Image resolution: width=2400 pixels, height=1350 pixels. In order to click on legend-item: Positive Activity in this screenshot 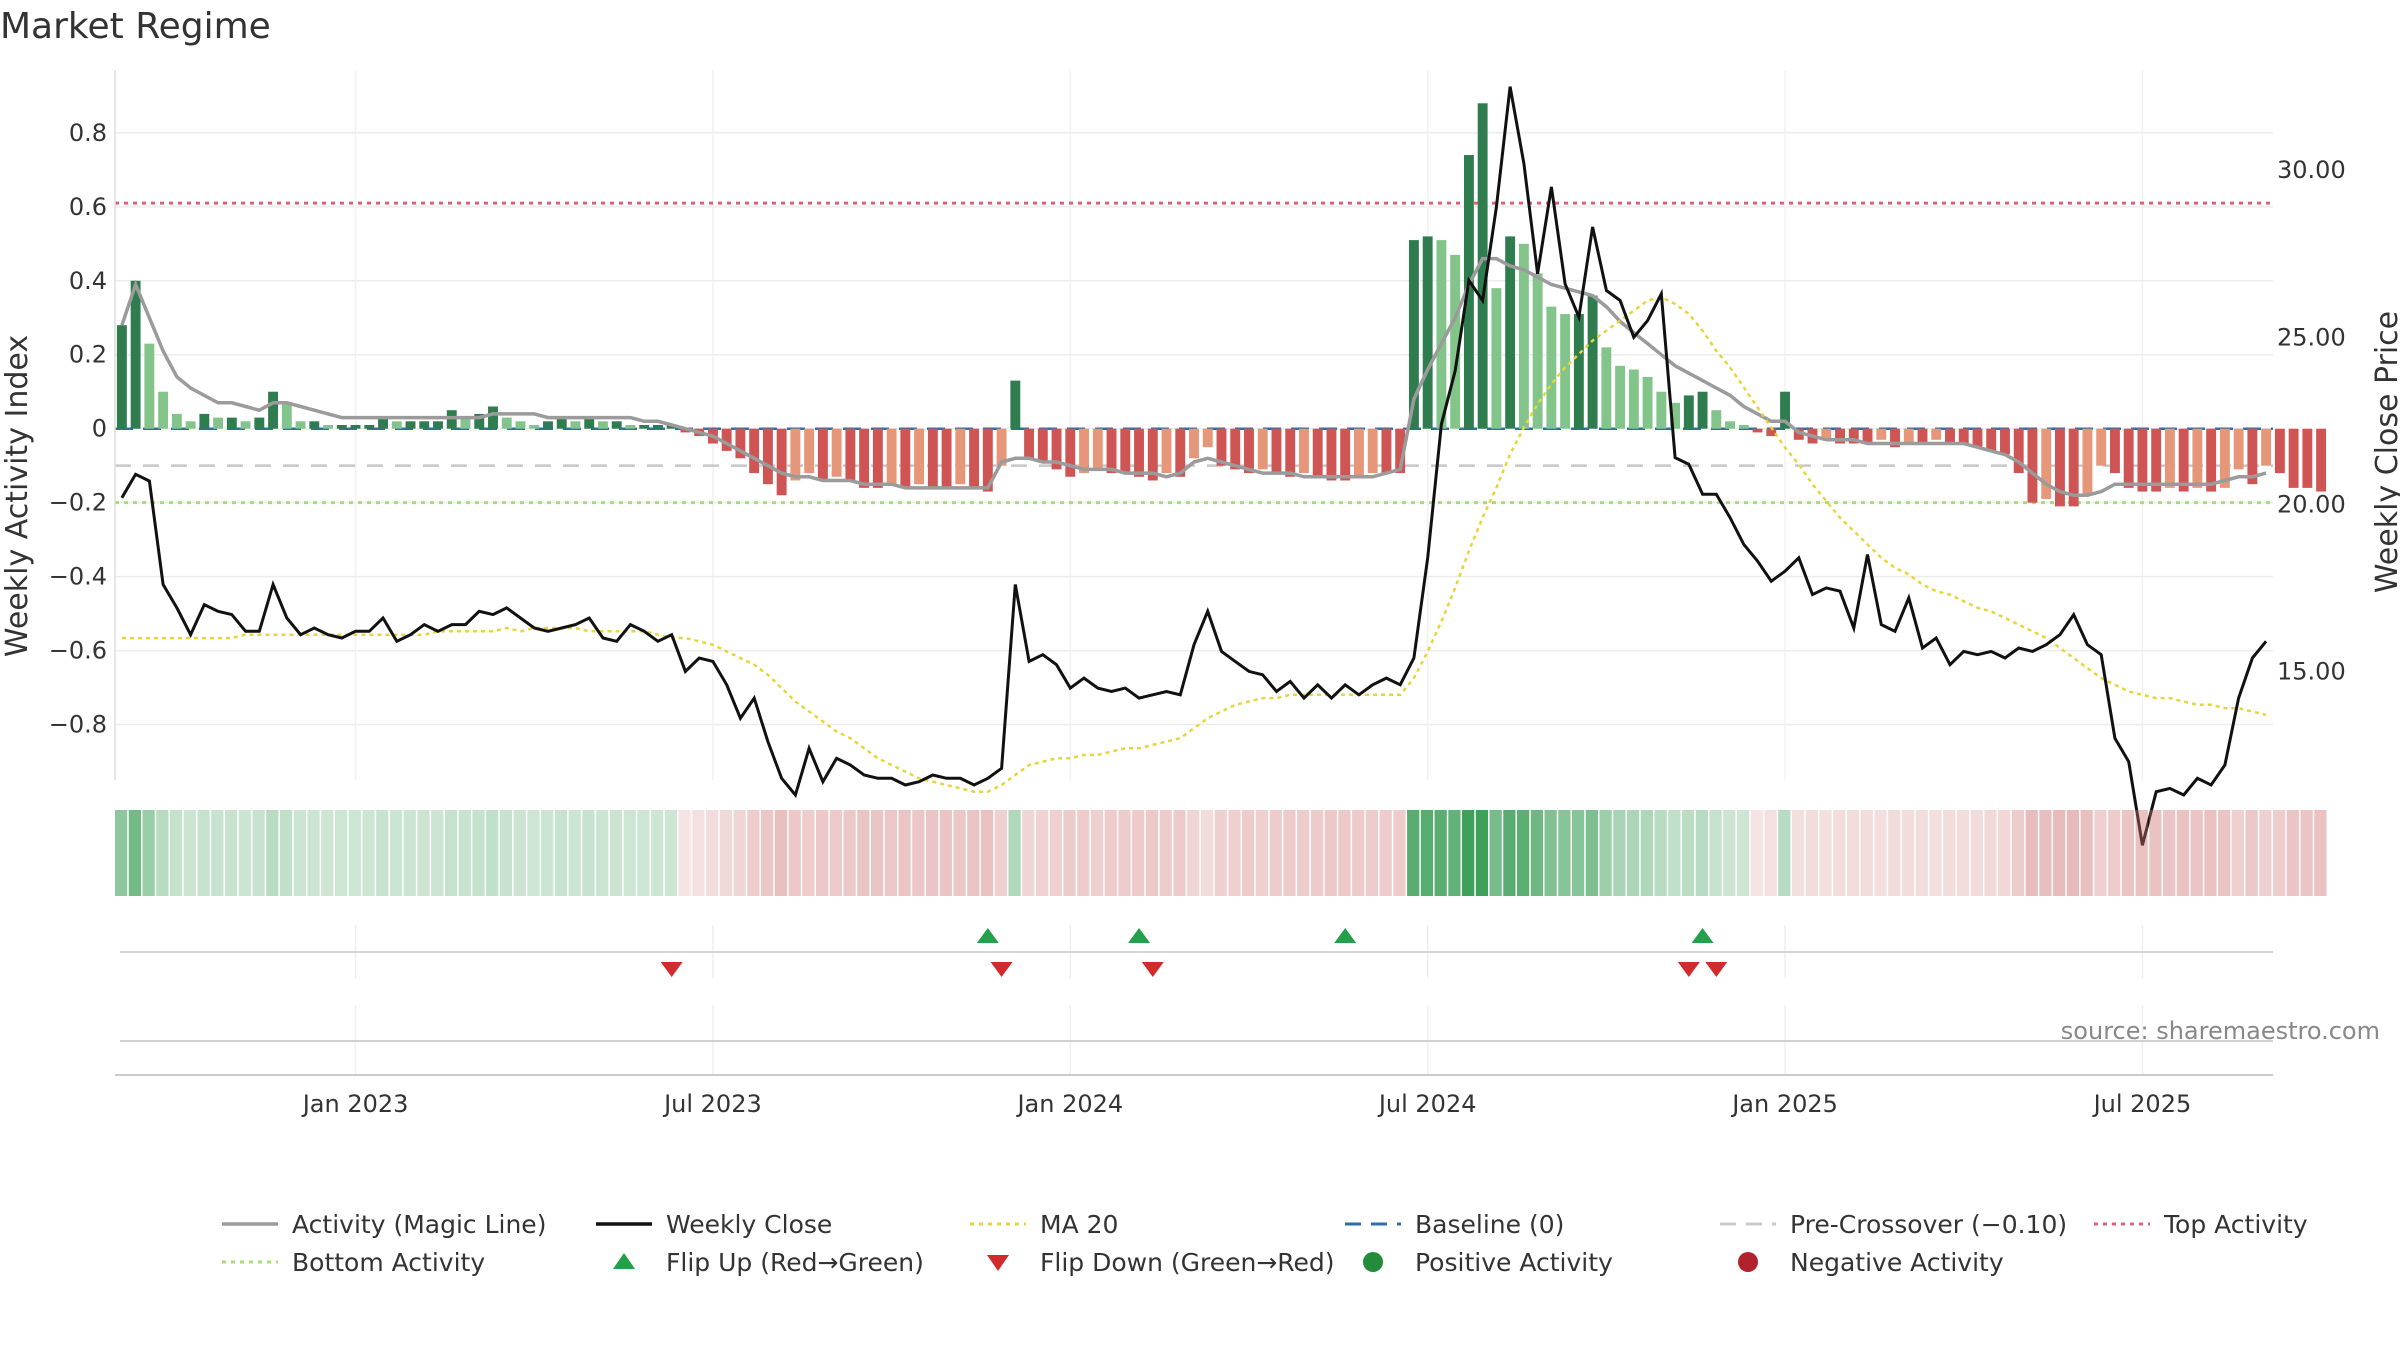, I will do `click(1488, 1262)`.